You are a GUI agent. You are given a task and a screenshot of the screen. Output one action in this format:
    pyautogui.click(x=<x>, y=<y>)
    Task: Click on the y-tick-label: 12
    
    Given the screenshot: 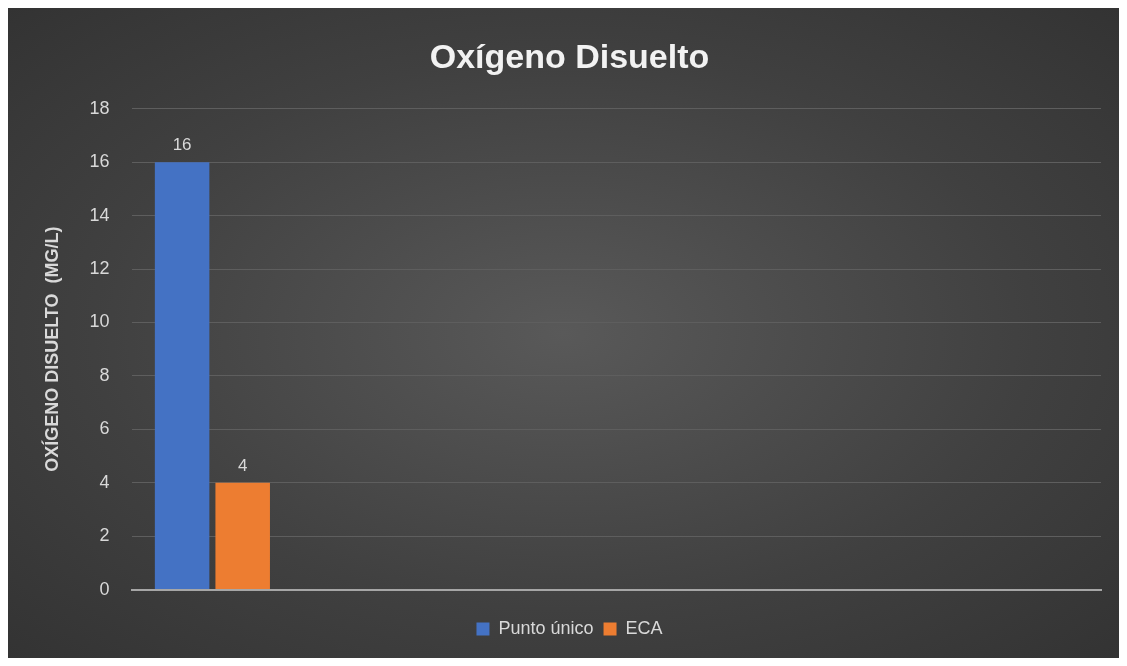 What is the action you would take?
    pyautogui.click(x=99, y=268)
    